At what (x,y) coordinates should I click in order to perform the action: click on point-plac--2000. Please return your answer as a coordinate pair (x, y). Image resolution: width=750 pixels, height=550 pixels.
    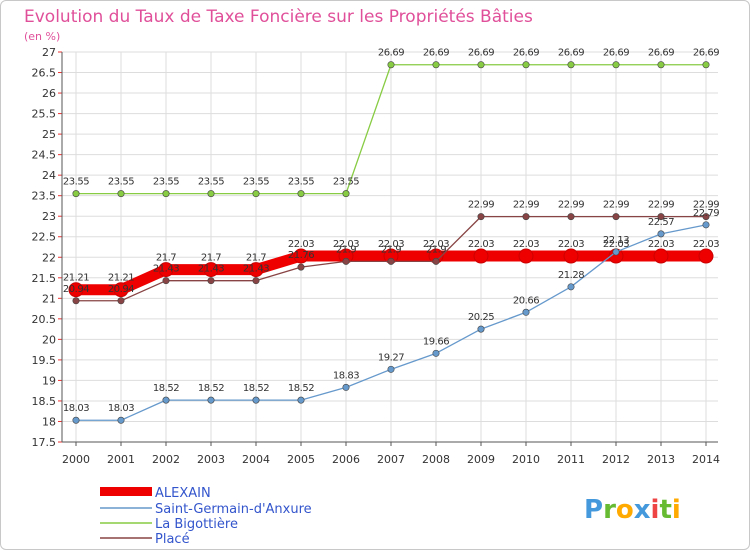
    Looking at the image, I should click on (76, 301).